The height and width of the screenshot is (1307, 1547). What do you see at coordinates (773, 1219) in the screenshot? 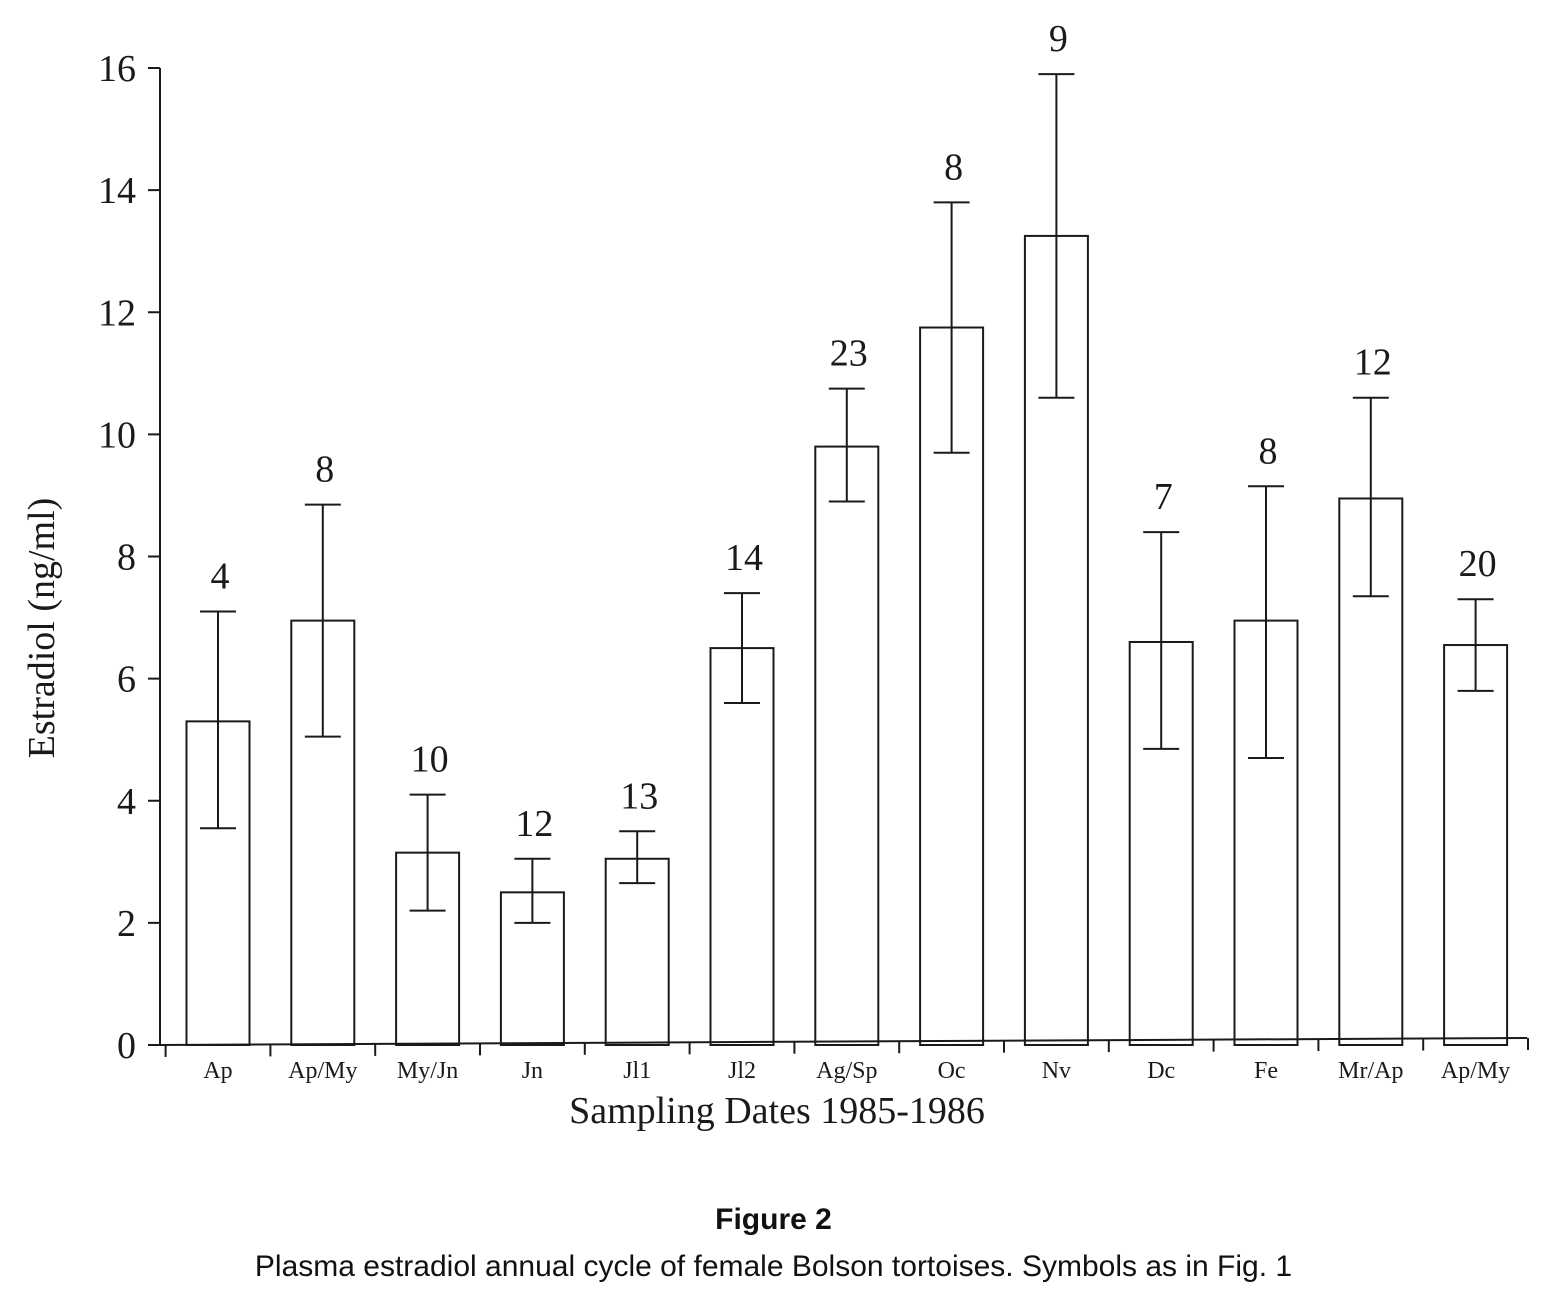
I see `figure-label: Figure 2` at bounding box center [773, 1219].